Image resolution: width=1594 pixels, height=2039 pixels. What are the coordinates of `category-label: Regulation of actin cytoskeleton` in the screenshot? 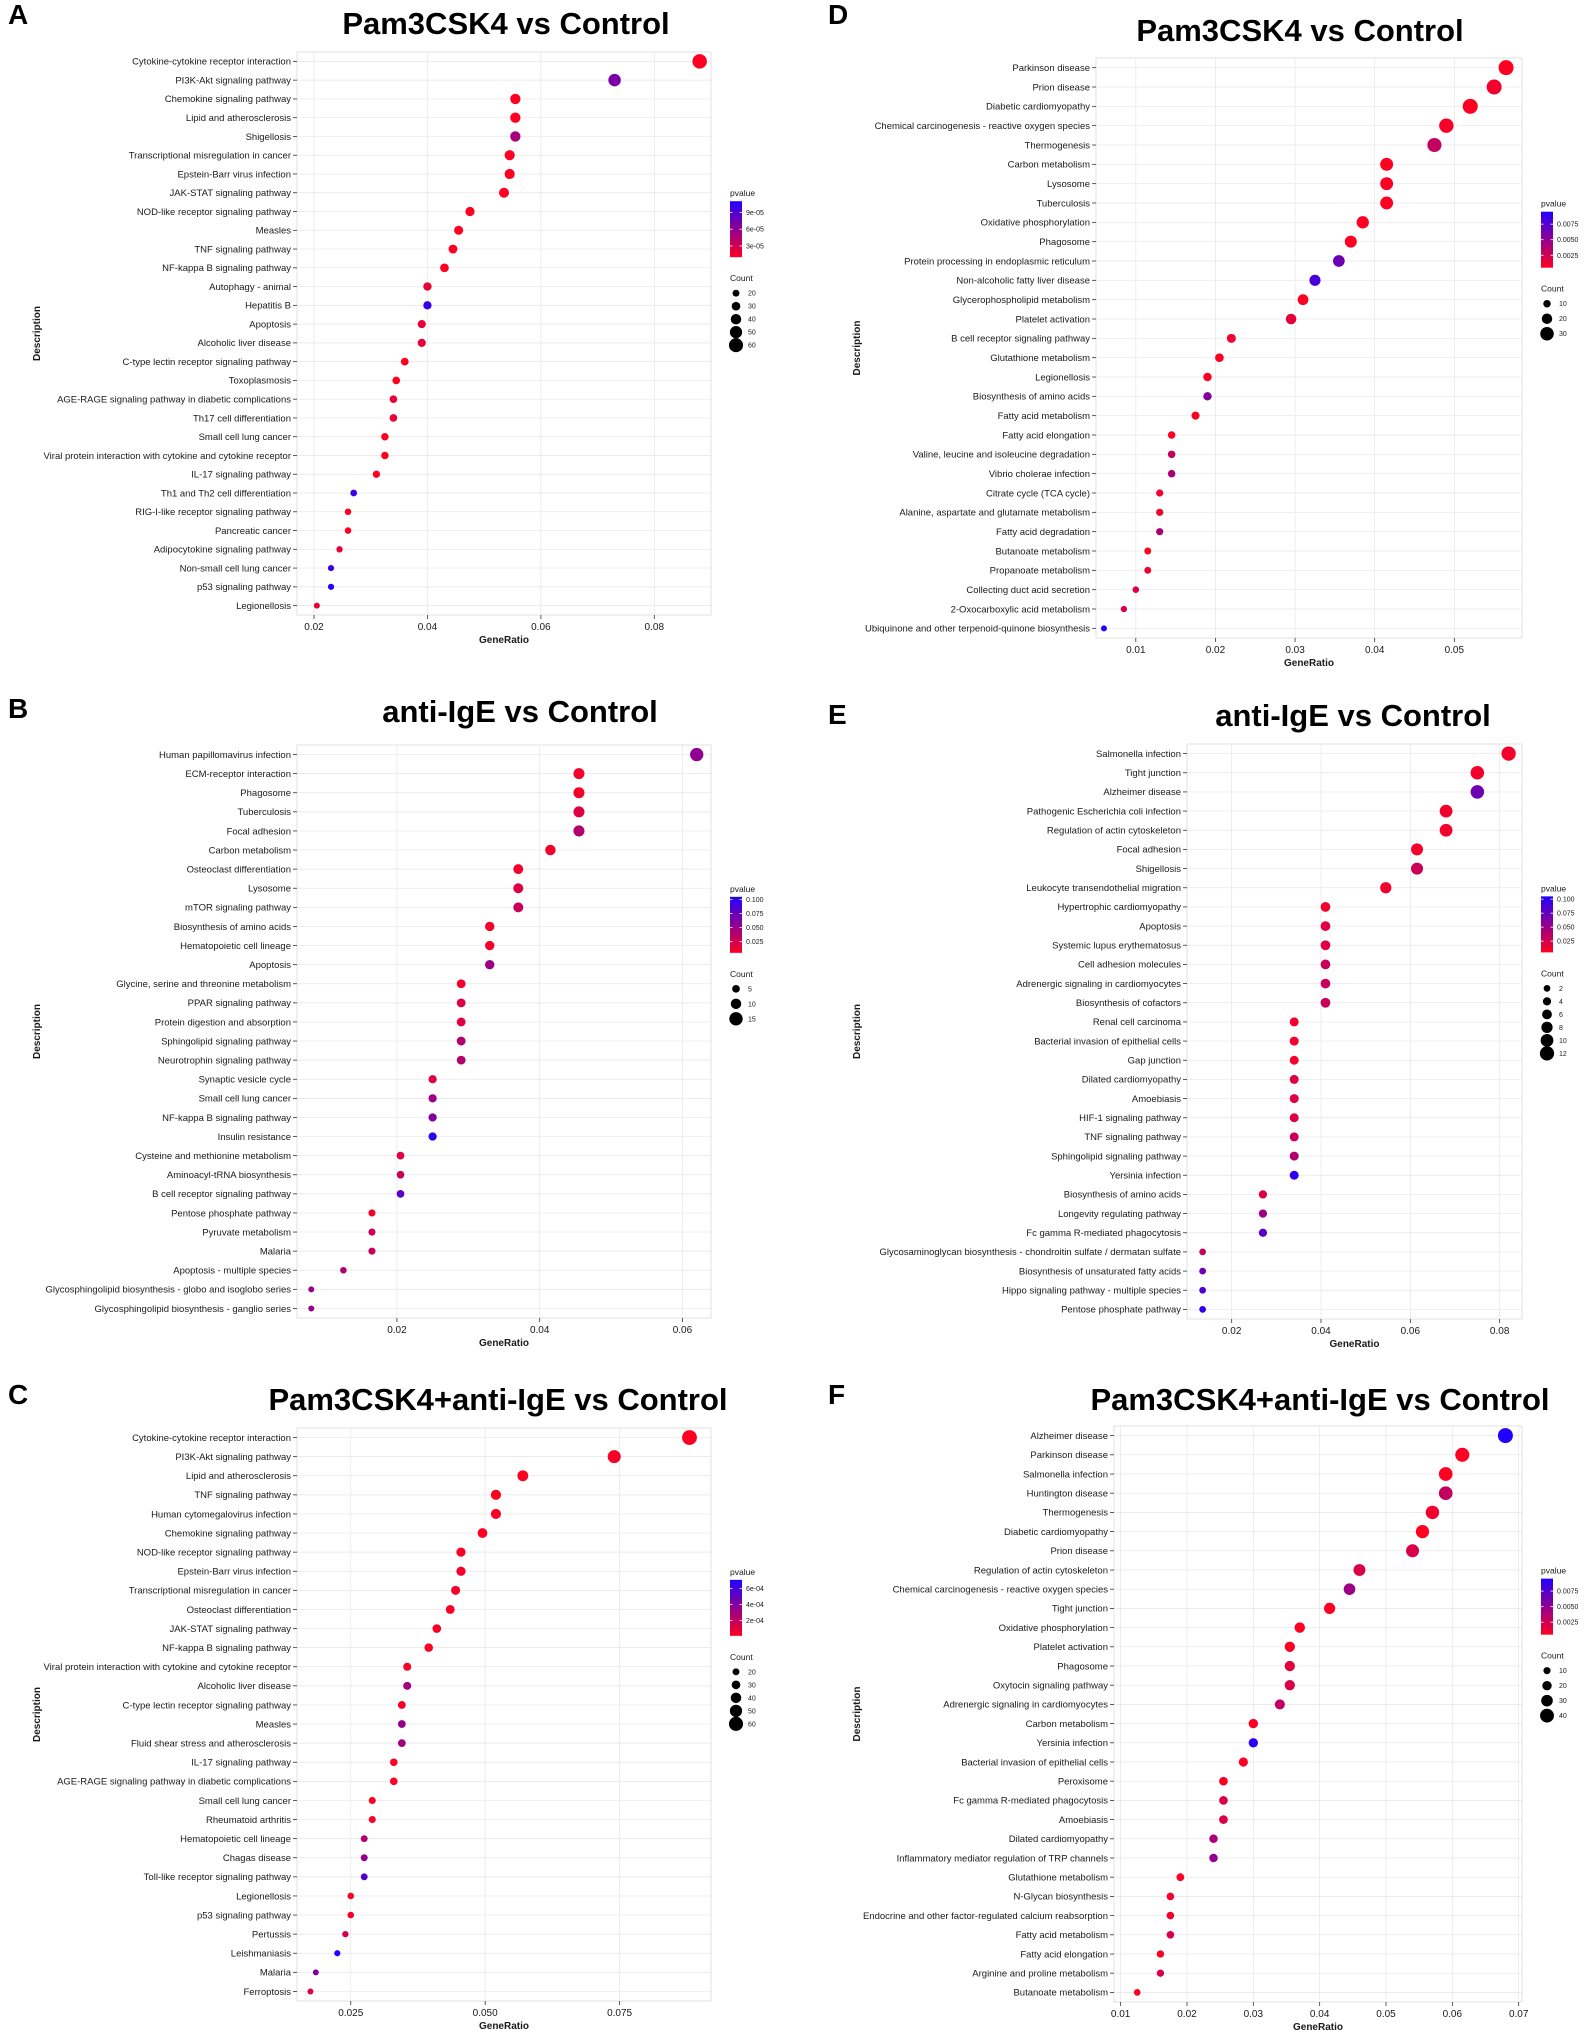 It's located at (1041, 1570).